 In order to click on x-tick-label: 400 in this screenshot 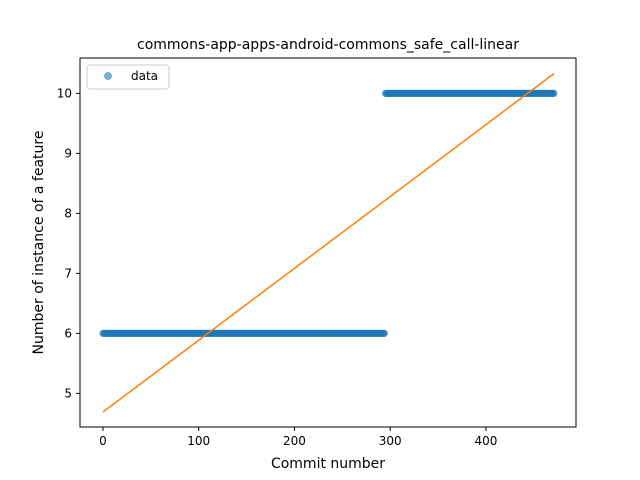, I will do `click(486, 441)`.